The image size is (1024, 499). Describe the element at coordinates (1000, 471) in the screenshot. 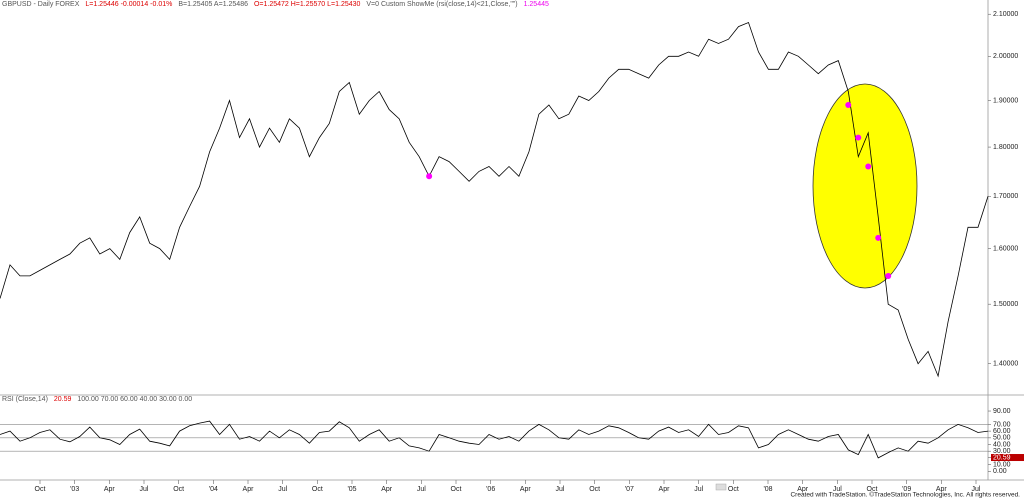

I see `y-tick-label: 0.00` at that location.